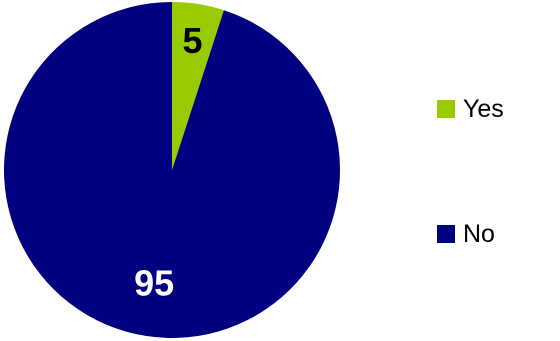 This screenshot has height=341, width=560. Describe the element at coordinates (446, 234) in the screenshot. I see `legend-swatch-no` at that location.